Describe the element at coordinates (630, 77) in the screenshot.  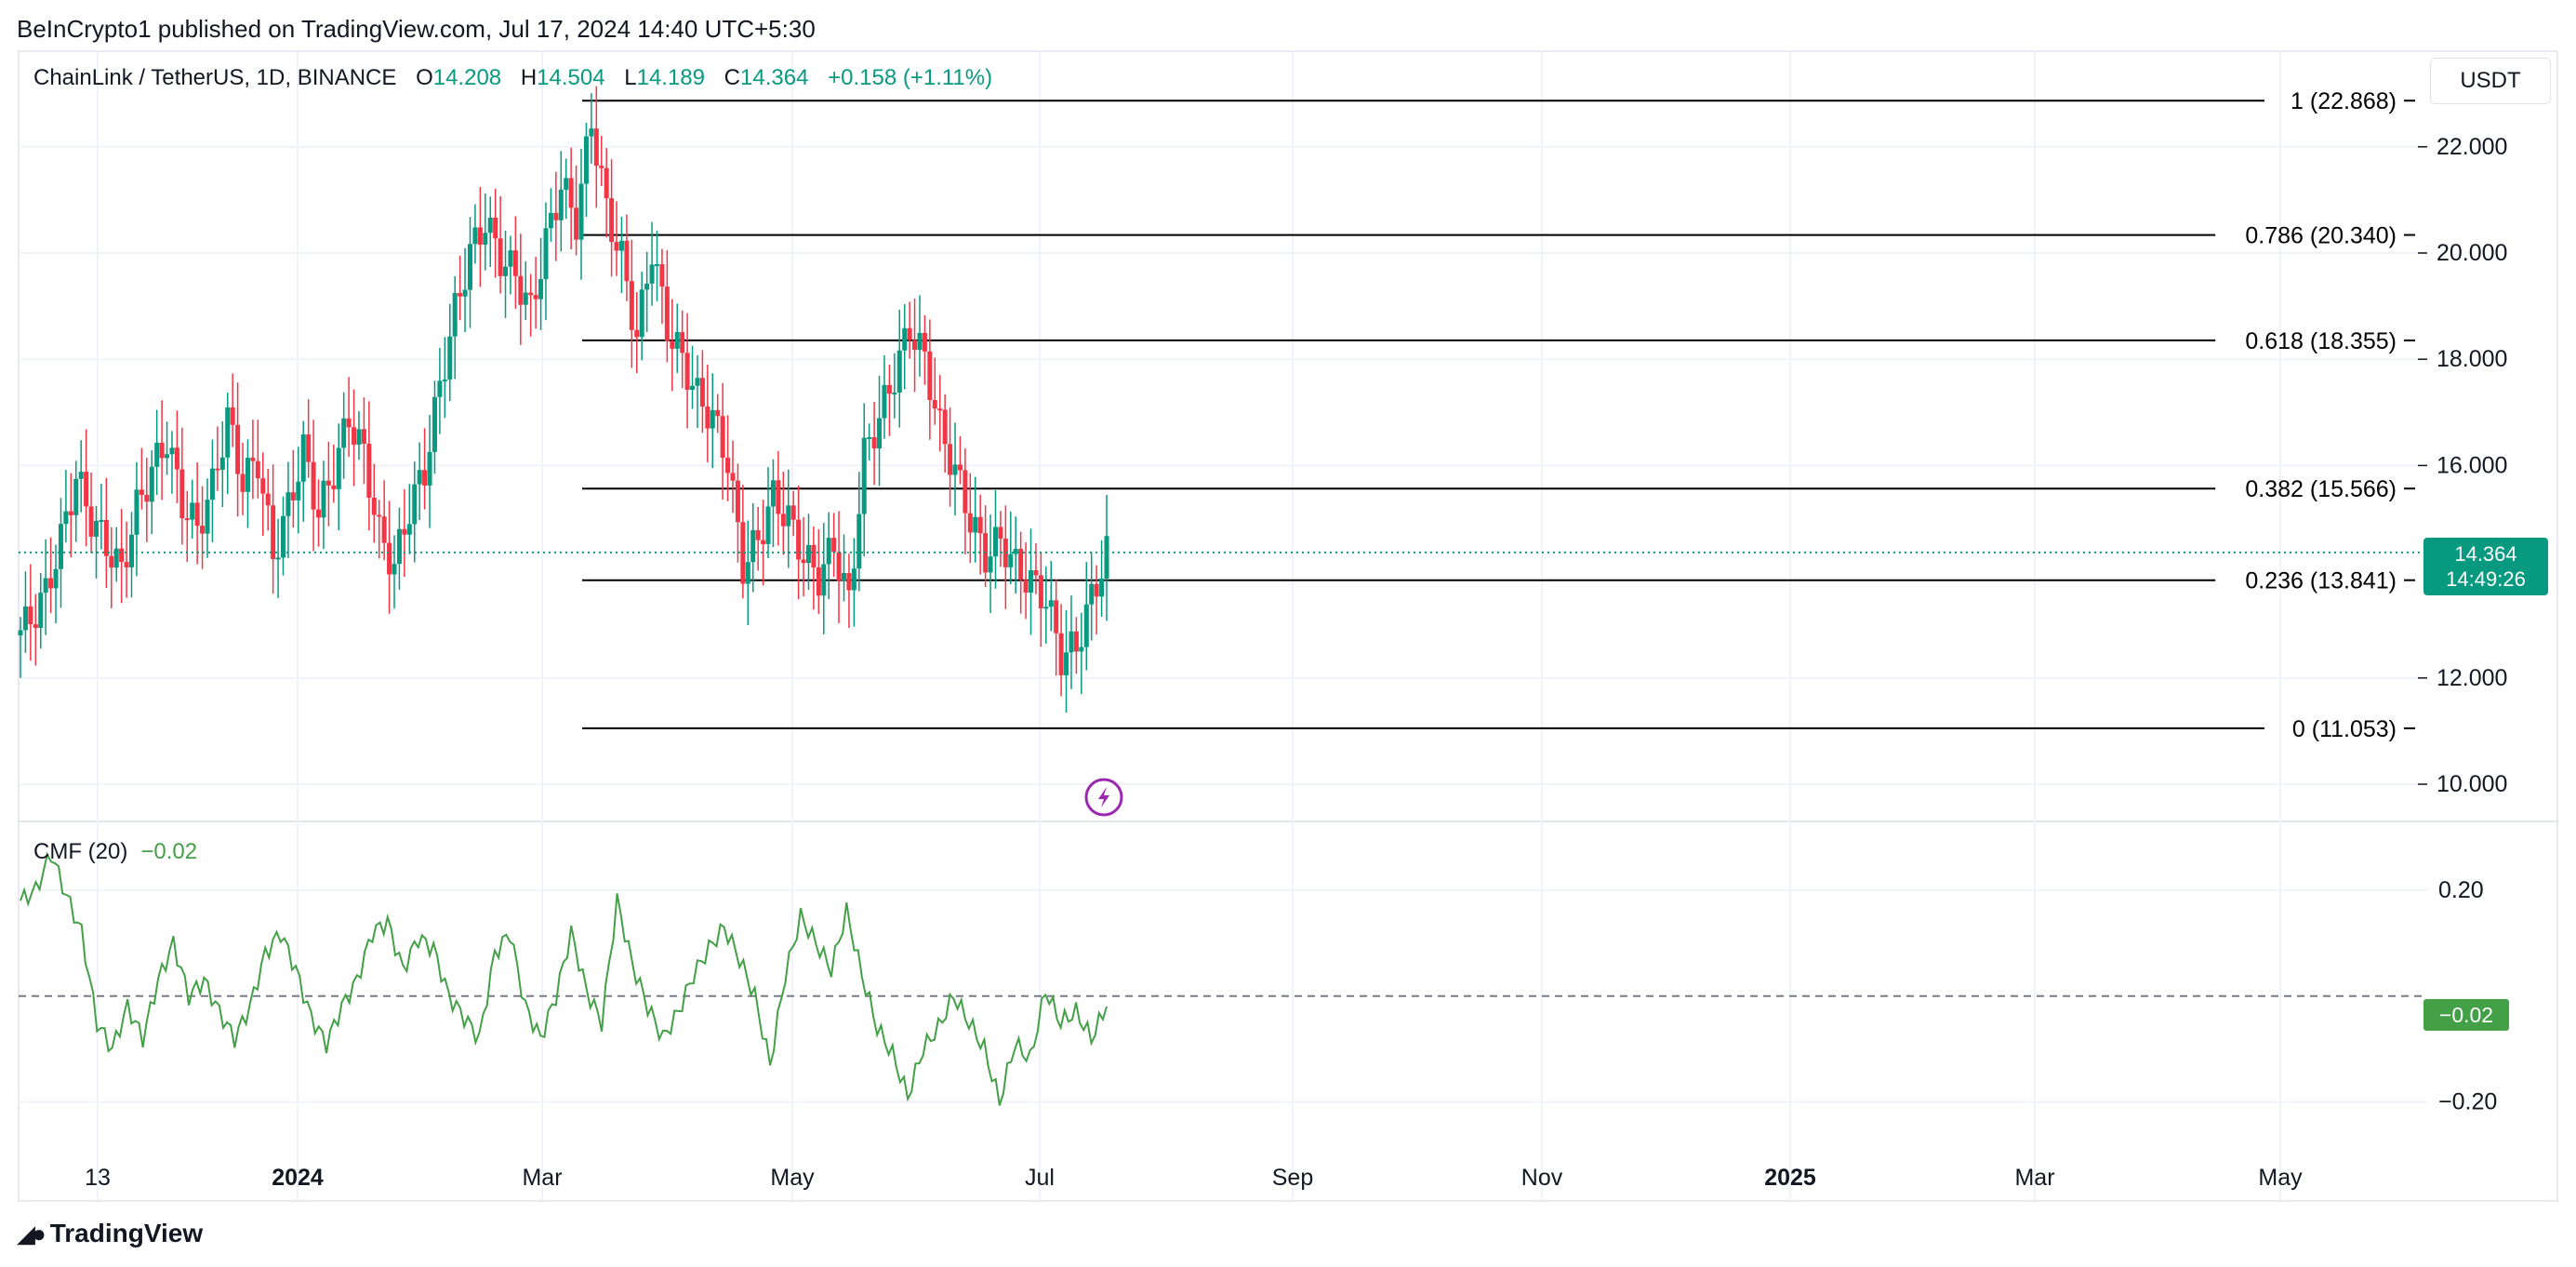
I see `low-label: L` at that location.